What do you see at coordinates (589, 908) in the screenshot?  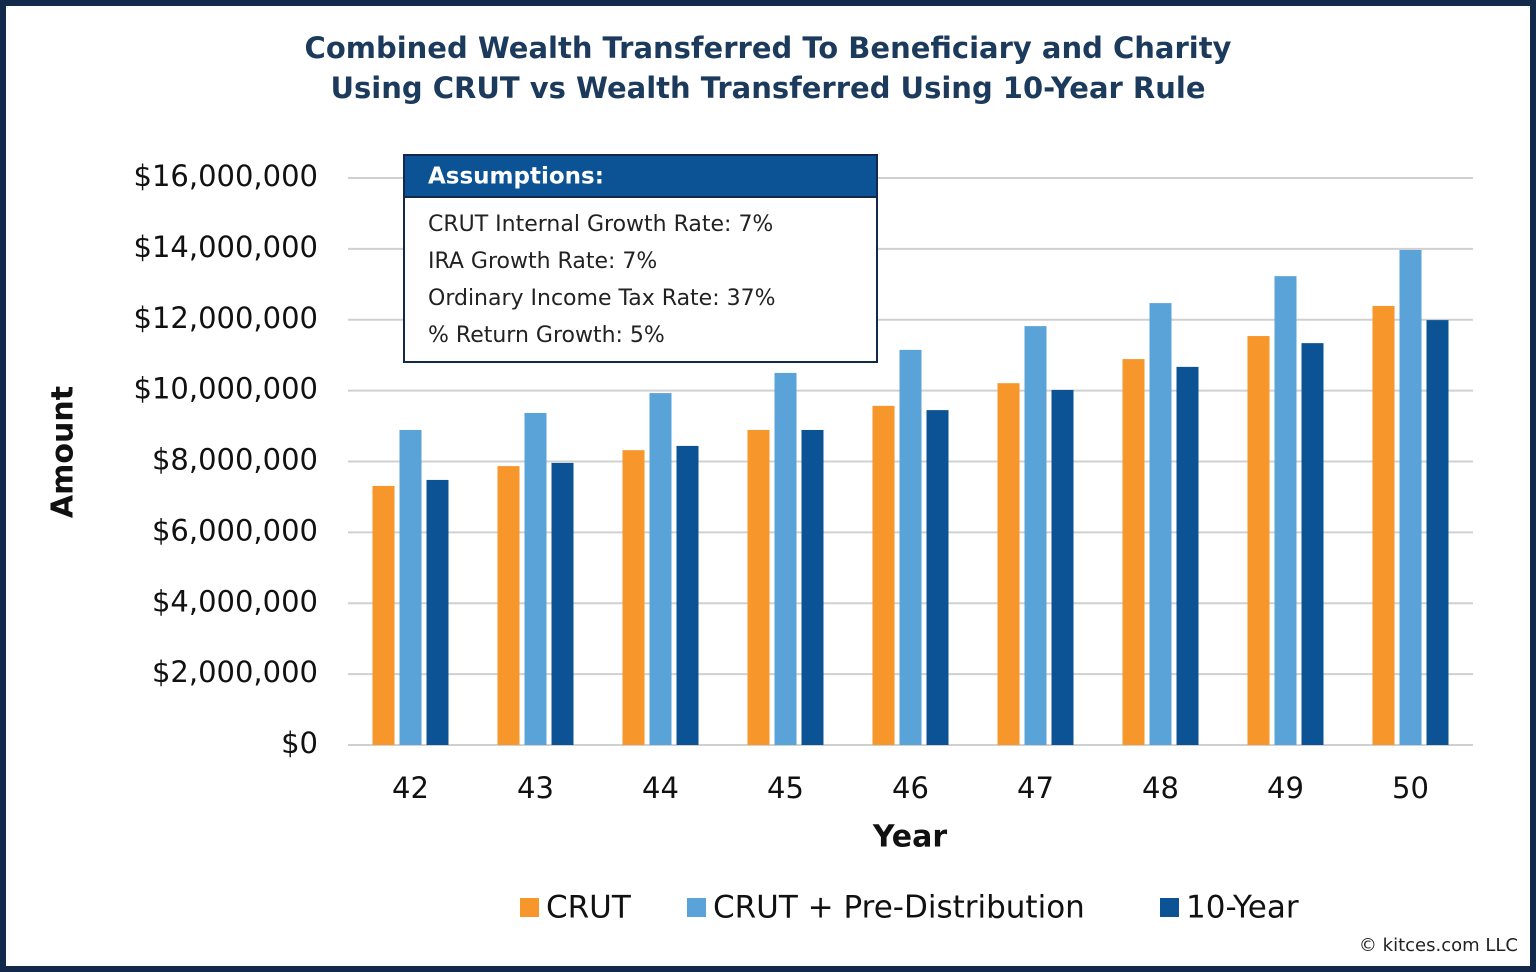 I see `legend-label: CRUT` at bounding box center [589, 908].